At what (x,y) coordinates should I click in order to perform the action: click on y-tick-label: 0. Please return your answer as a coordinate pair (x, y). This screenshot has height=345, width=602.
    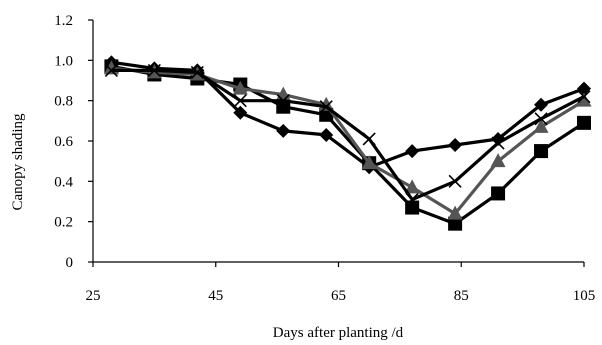
    Looking at the image, I should click on (70, 263).